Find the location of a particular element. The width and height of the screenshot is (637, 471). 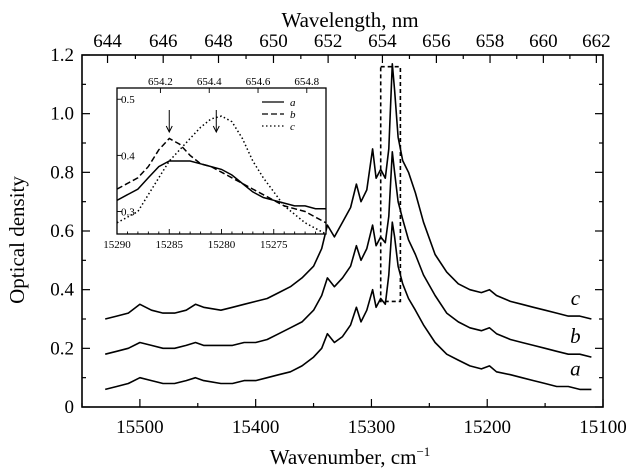

x-tick-label: 15300 is located at coordinates (372, 427).